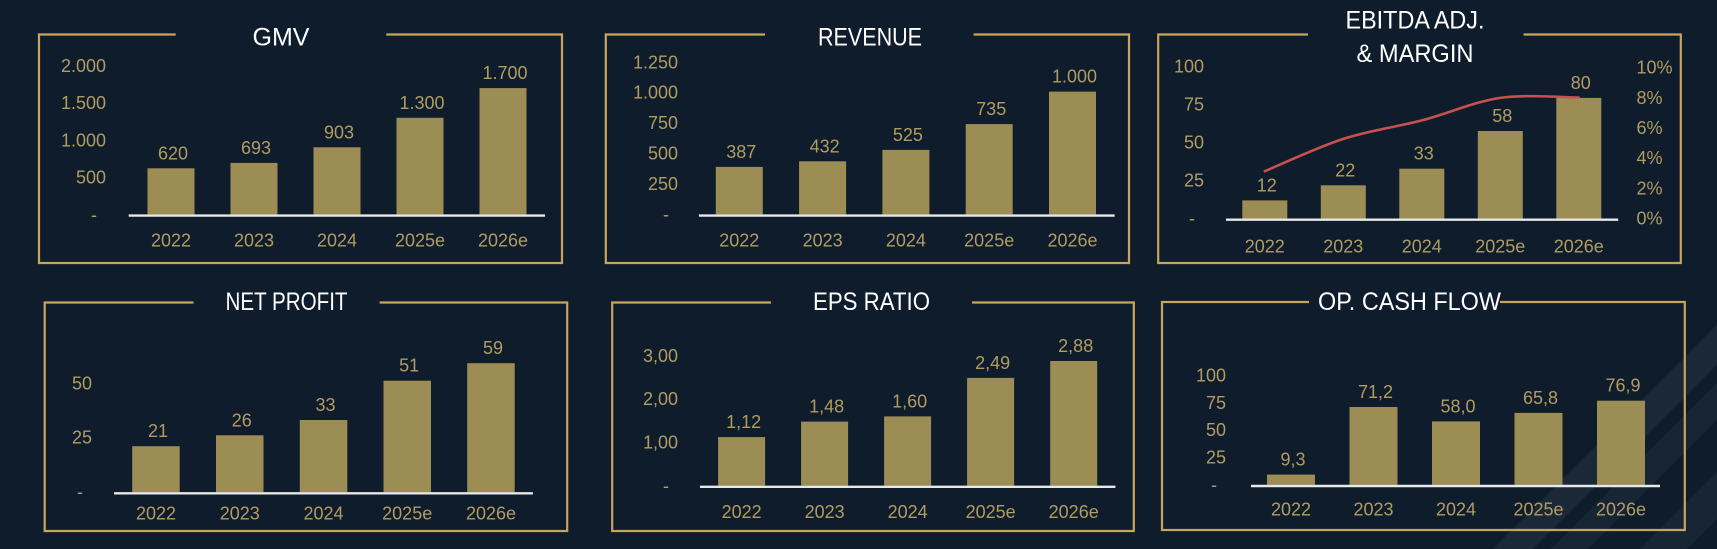  Describe the element at coordinates (287, 302) in the screenshot. I see `svg-text: NET PROFIT` at that location.